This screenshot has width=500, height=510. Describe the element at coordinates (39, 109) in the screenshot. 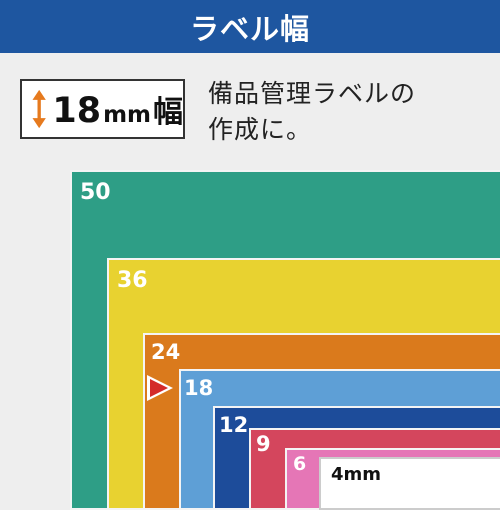

I see `up-down-arrow-icon` at that location.